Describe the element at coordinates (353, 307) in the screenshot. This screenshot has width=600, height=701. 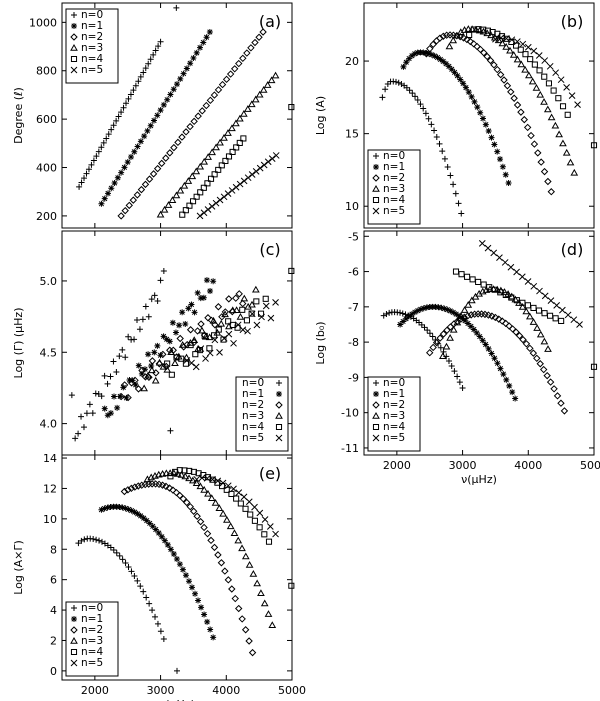
I see `y-tick-label: -7` at that location.